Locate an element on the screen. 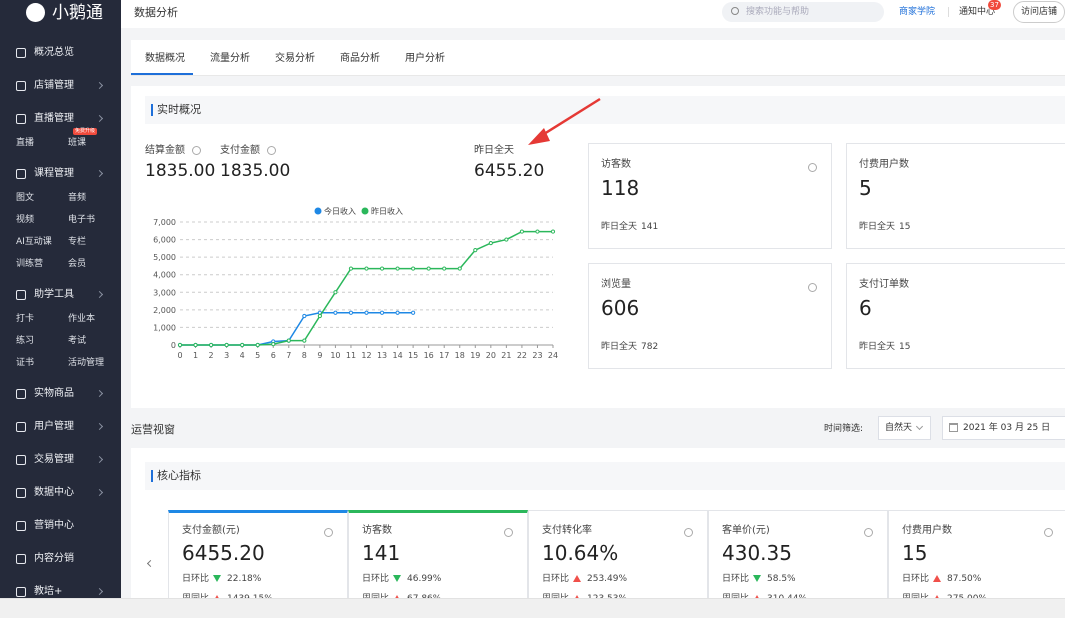 This screenshot has height=618, width=1065. menu-item: 助学工具 is located at coordinates (54, 294).